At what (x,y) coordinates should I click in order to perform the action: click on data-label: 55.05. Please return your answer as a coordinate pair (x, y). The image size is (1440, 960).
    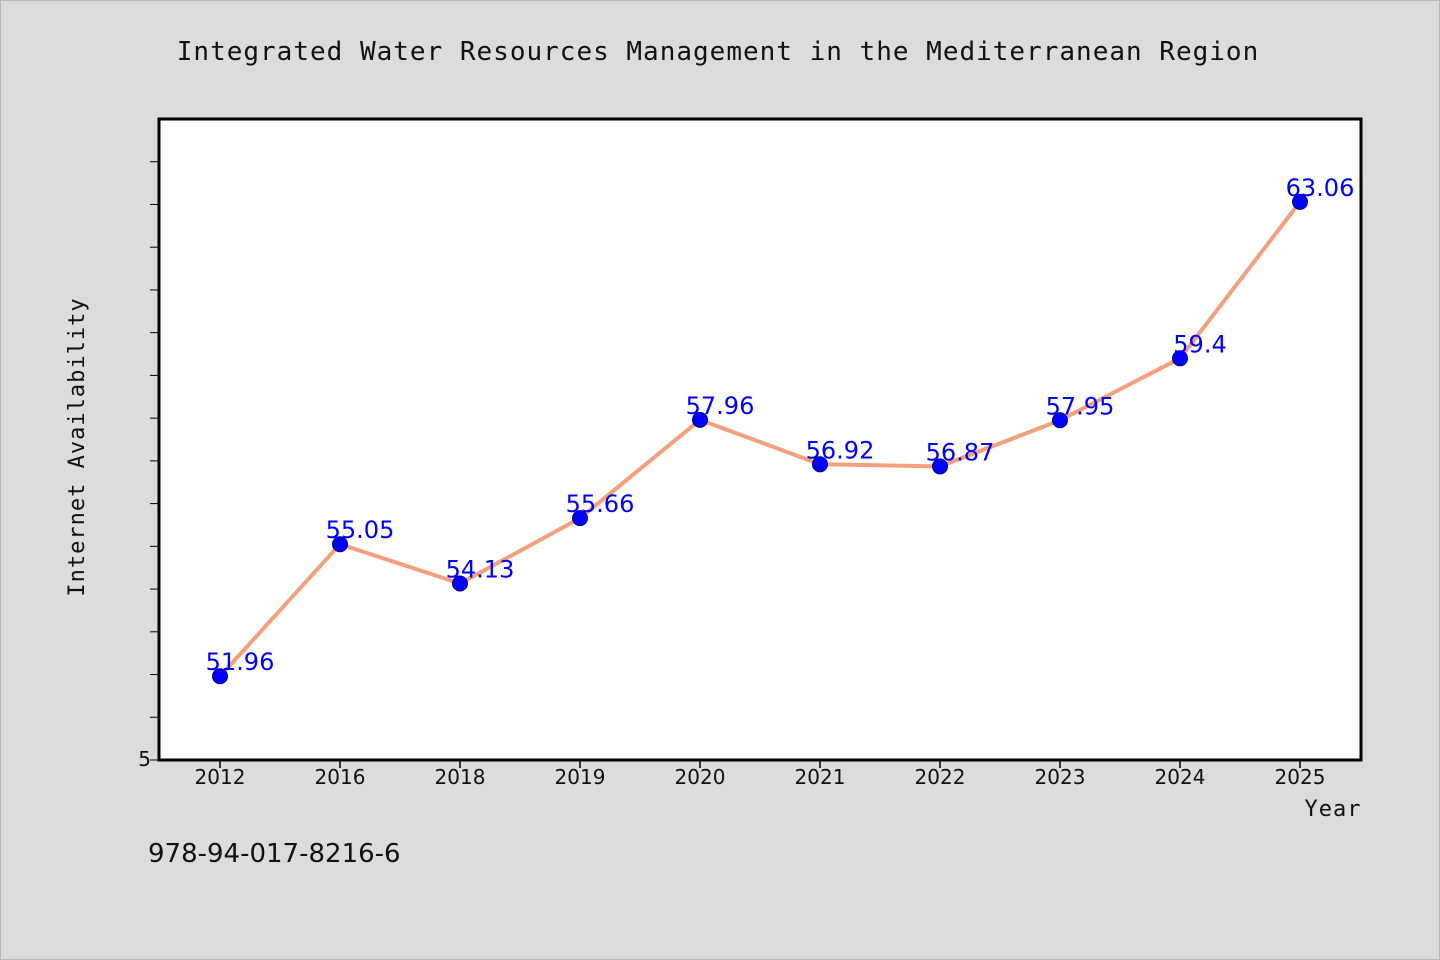
    Looking at the image, I should click on (360, 530).